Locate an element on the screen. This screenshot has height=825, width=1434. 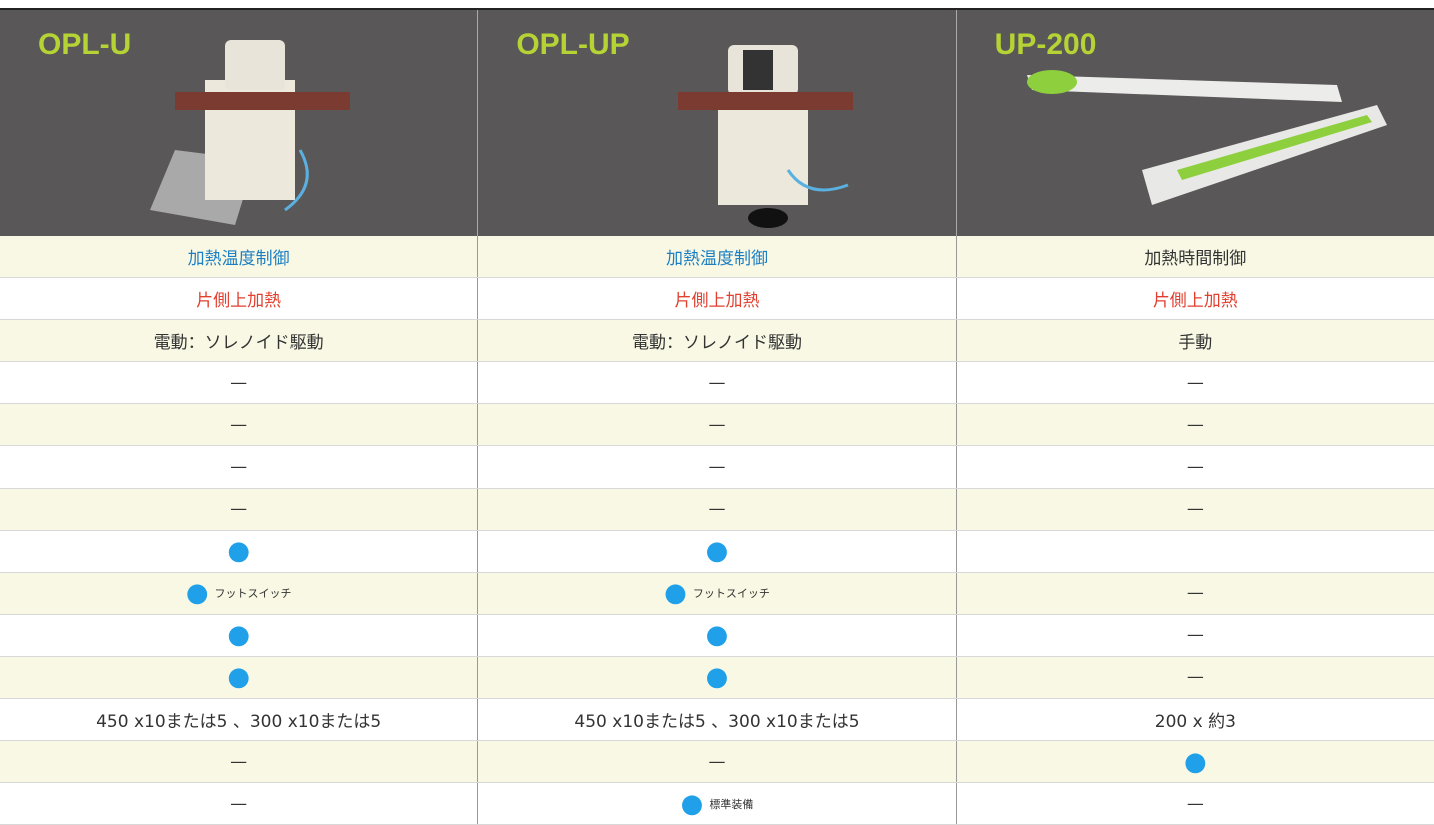
table-row: — ● 標準装備 — is located at coordinates (717, 804).